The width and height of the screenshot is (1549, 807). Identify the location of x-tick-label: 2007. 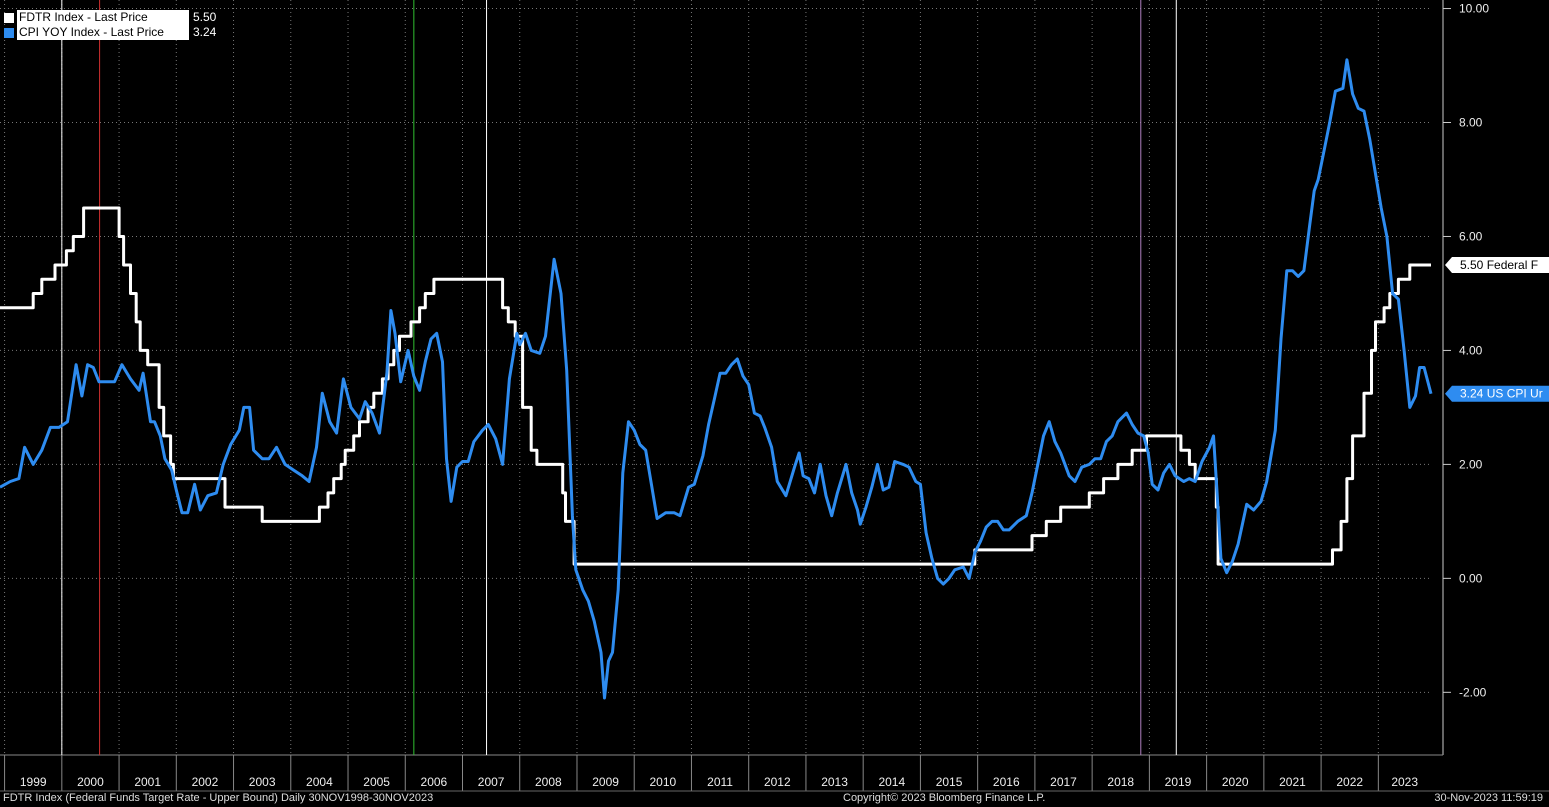
(491, 782).